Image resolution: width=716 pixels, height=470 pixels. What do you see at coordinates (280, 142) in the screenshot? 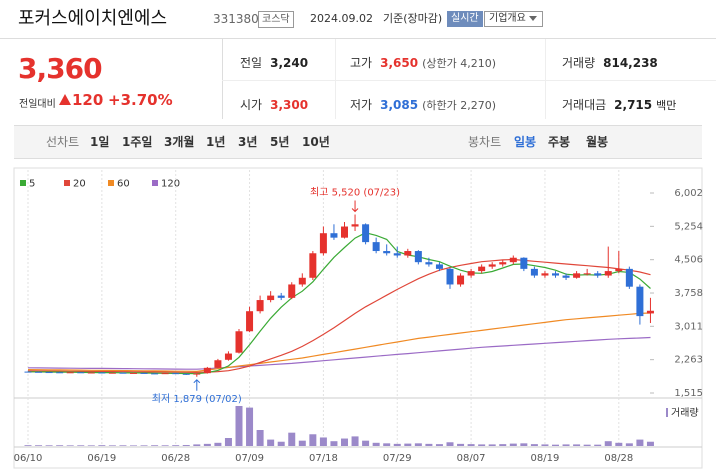
I see `tab: 5년` at bounding box center [280, 142].